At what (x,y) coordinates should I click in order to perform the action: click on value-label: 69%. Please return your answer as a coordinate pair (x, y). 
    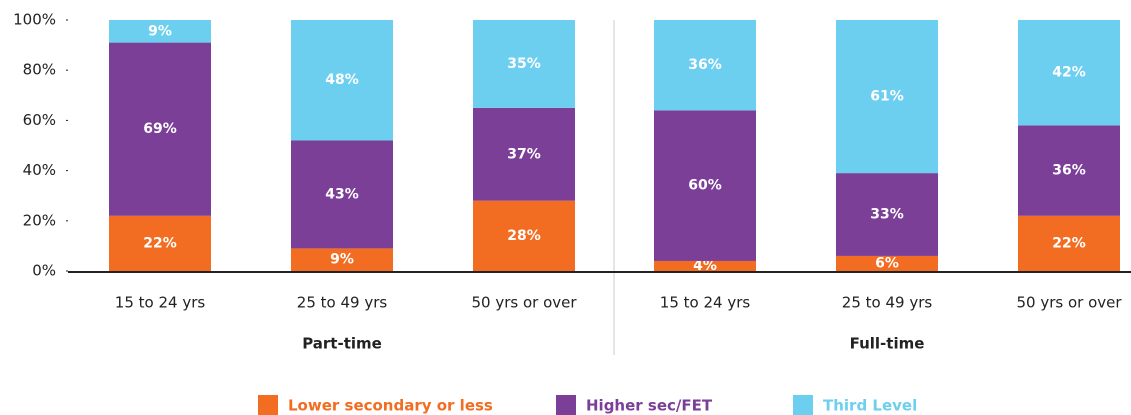
    Looking at the image, I should click on (160, 129).